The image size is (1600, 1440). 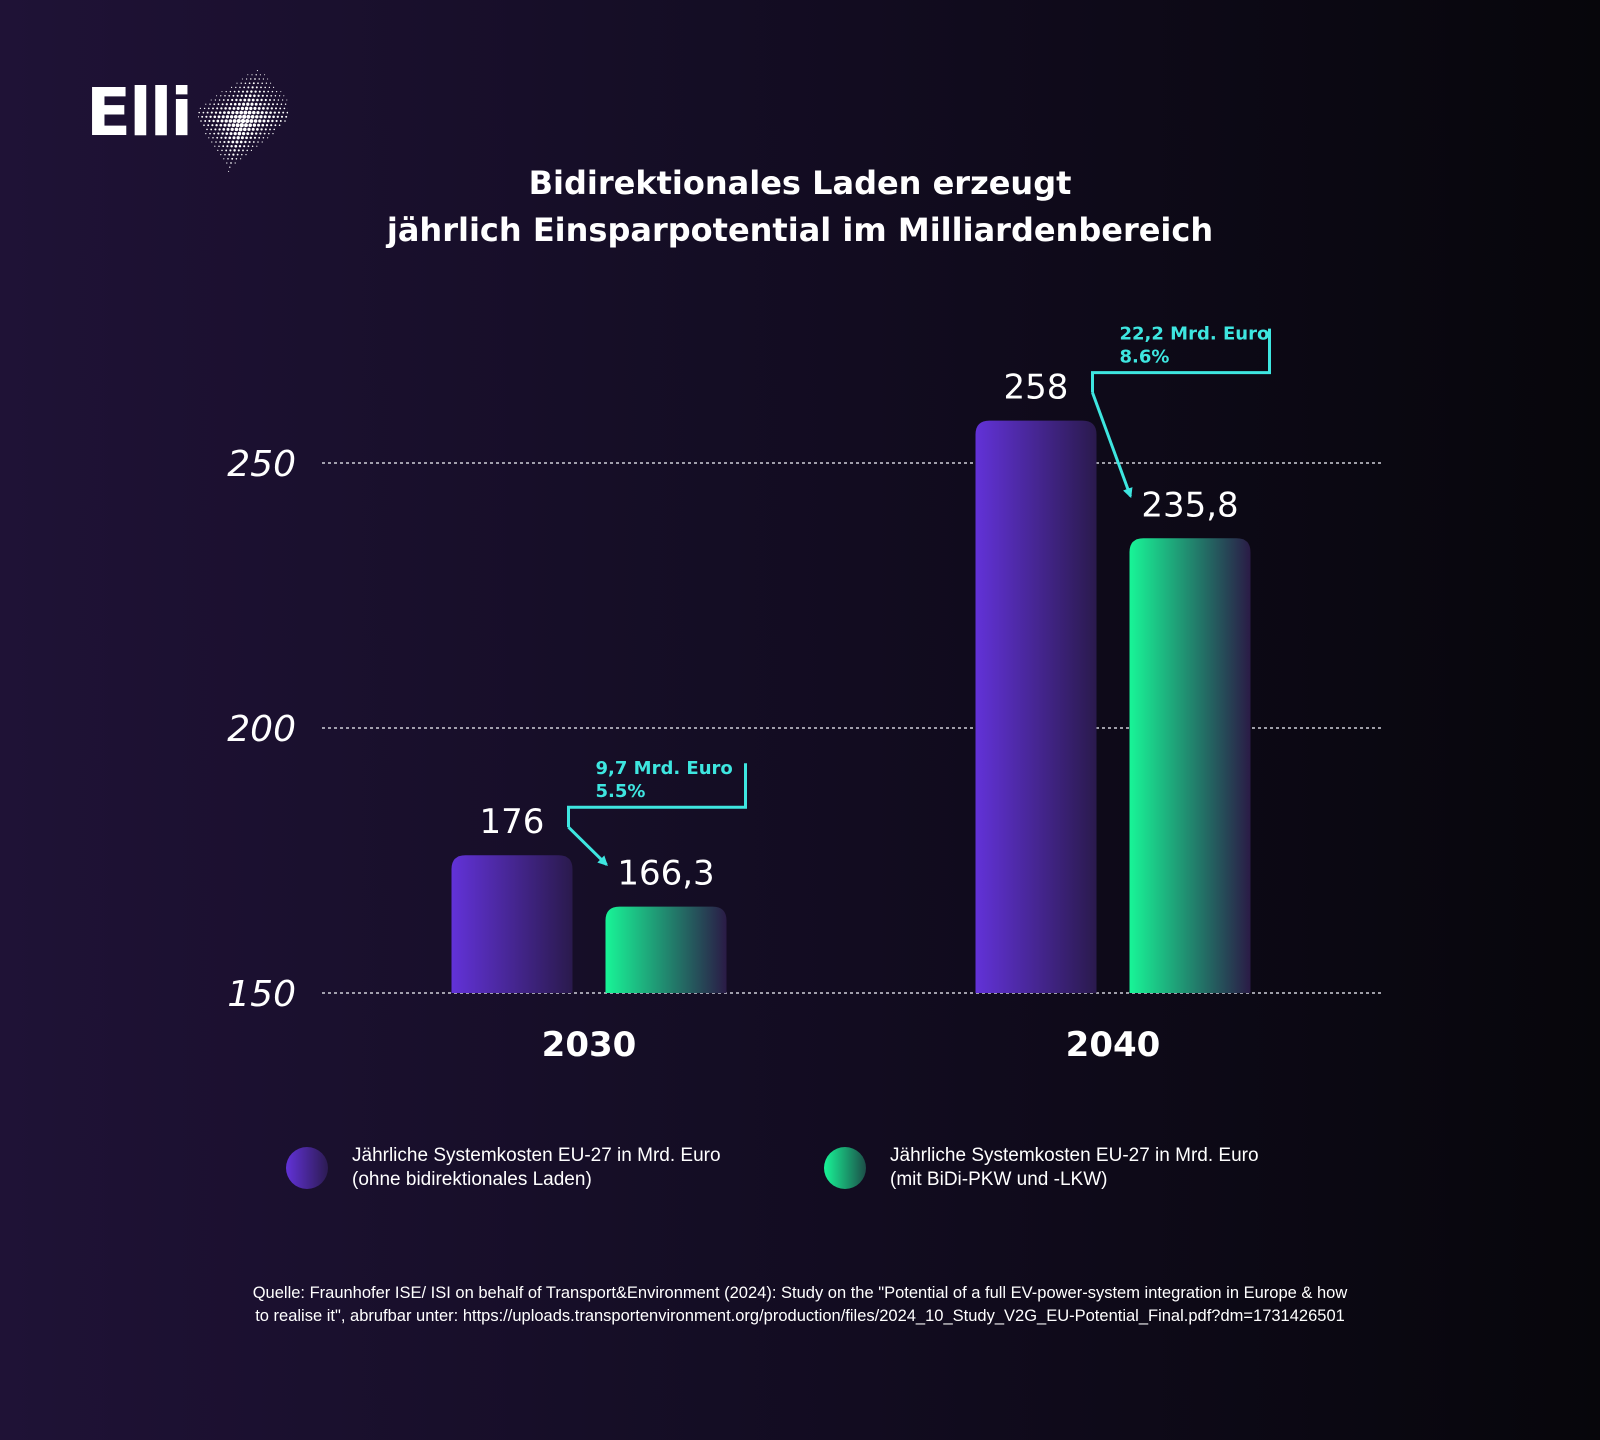 What do you see at coordinates (800, 183) in the screenshot?
I see `chart-title-line-1: Bidirektionales Laden erzeugt` at bounding box center [800, 183].